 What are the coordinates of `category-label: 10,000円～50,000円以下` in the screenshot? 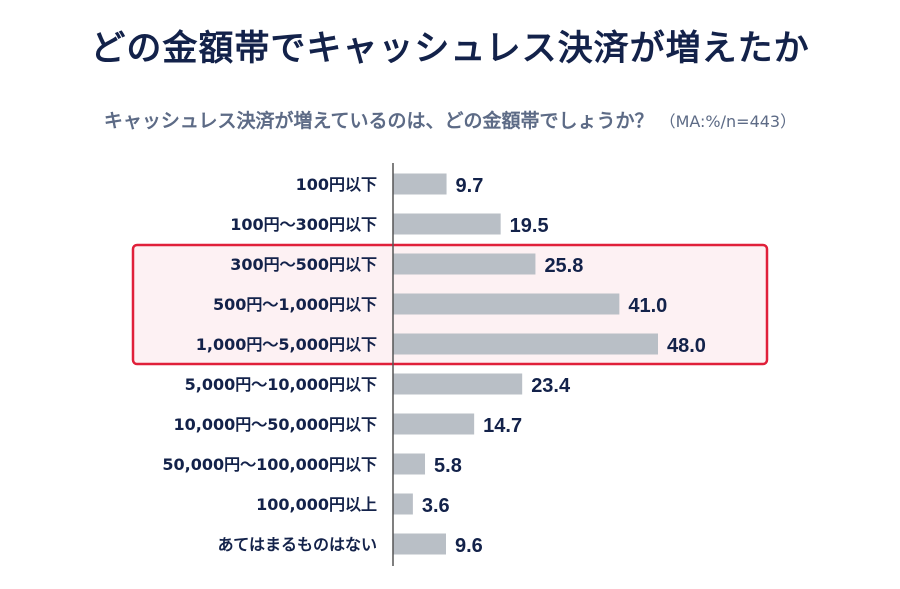 It's located at (276, 424).